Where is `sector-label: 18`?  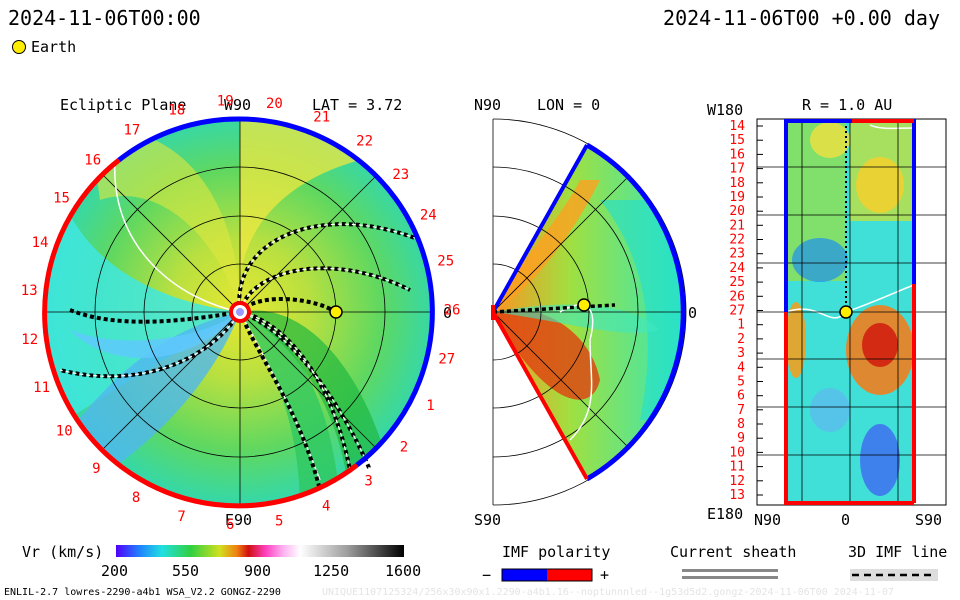
sector-label: 18 is located at coordinates (176, 111).